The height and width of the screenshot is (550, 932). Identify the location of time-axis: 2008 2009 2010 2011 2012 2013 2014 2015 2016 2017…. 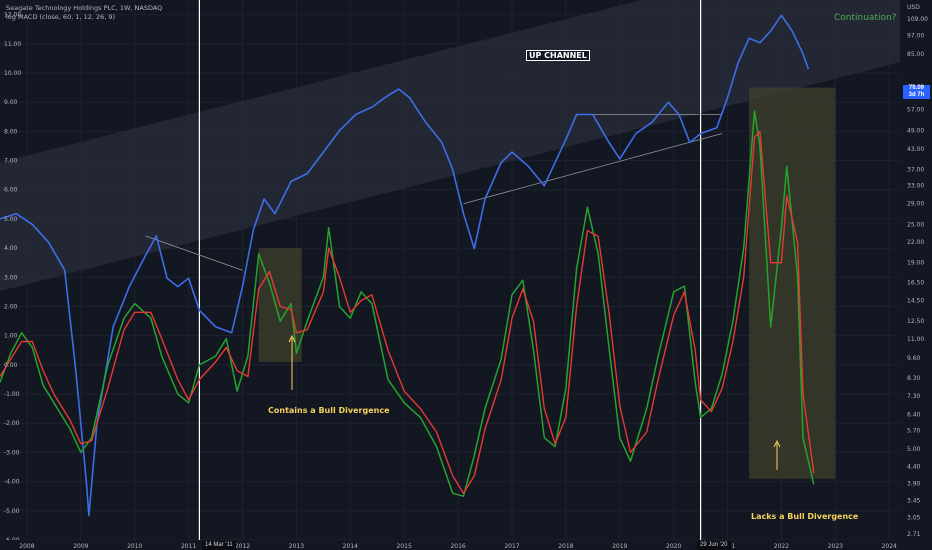
(466, 545).